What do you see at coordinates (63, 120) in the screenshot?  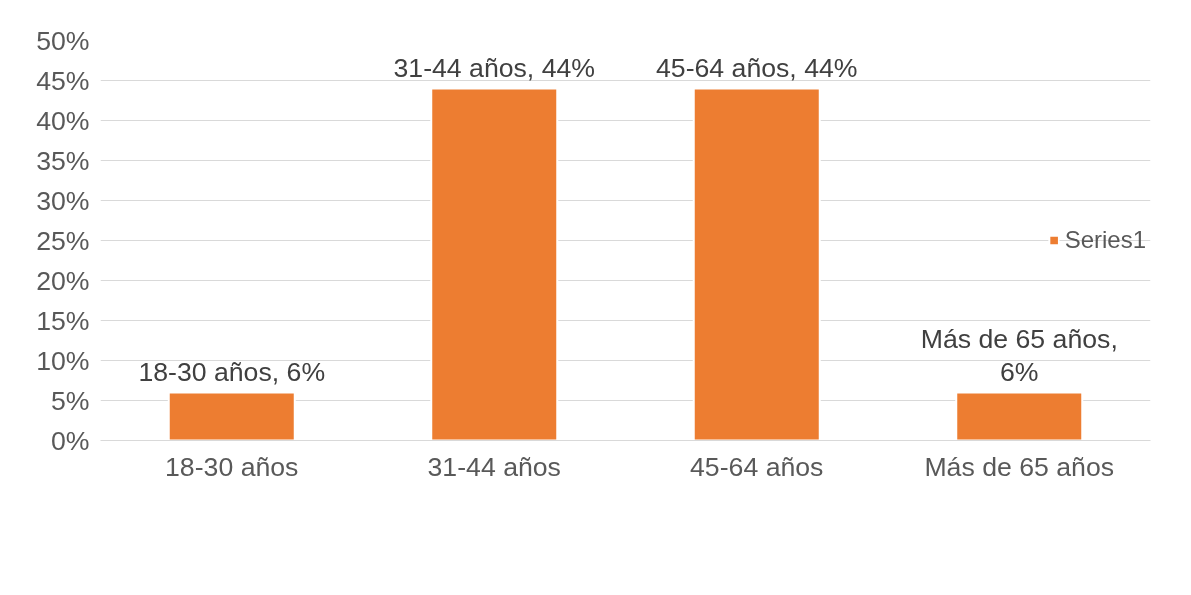 I see `y-tick-label: 40%` at bounding box center [63, 120].